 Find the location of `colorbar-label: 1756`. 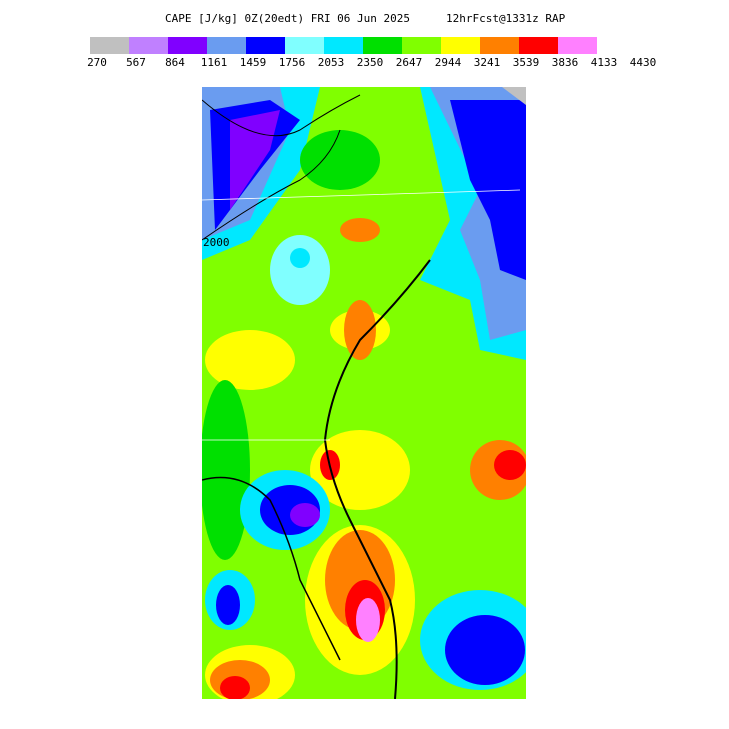

colorbar-label: 1756 is located at coordinates (292, 62).